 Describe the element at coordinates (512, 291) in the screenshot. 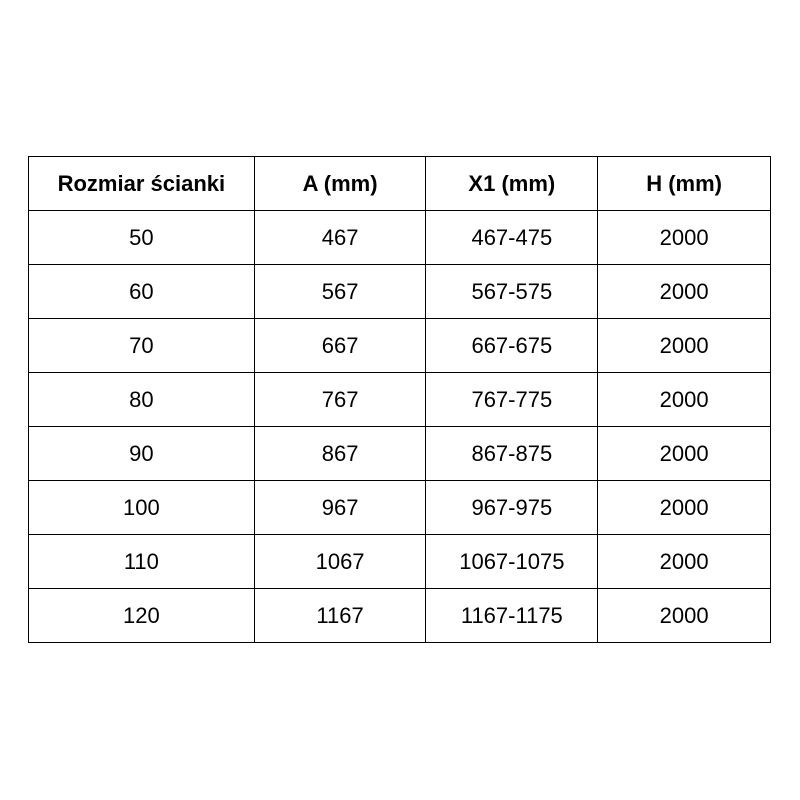

I see `table-cell: 567-575` at that location.